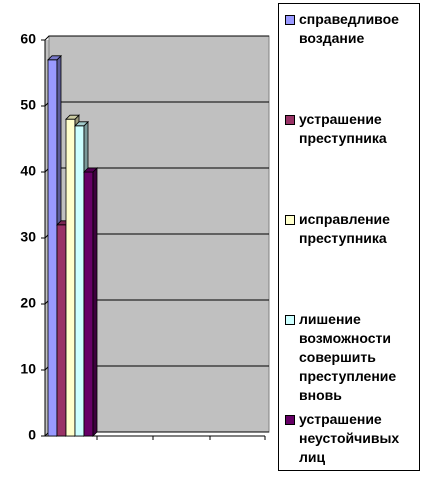 Image resolution: width=426 pixels, height=478 pixels. What do you see at coordinates (32, 435) in the screenshot?
I see `y-tick-label: 0` at bounding box center [32, 435].